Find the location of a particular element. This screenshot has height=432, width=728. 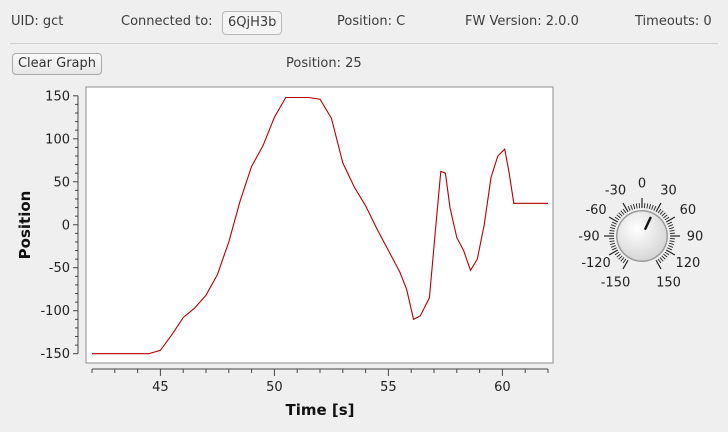

knob-scale-label: 90 is located at coordinates (695, 237).